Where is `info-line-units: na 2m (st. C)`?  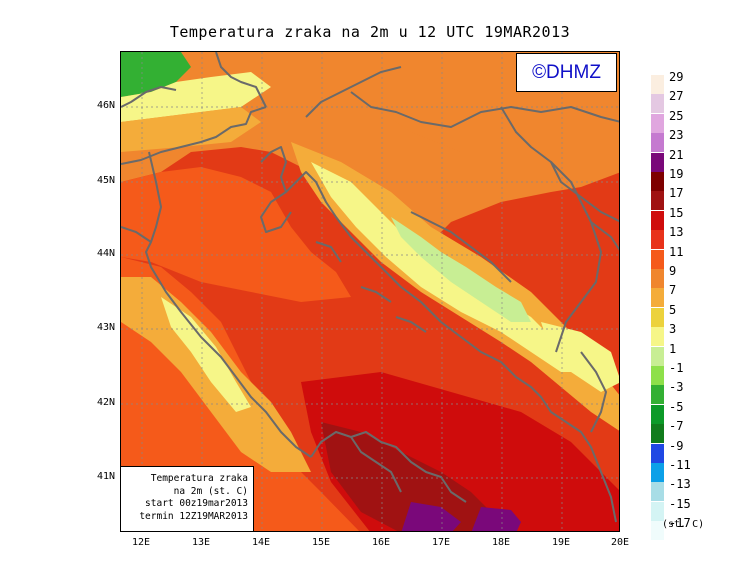 info-line-units: na 2m (st. C) is located at coordinates (210, 491).